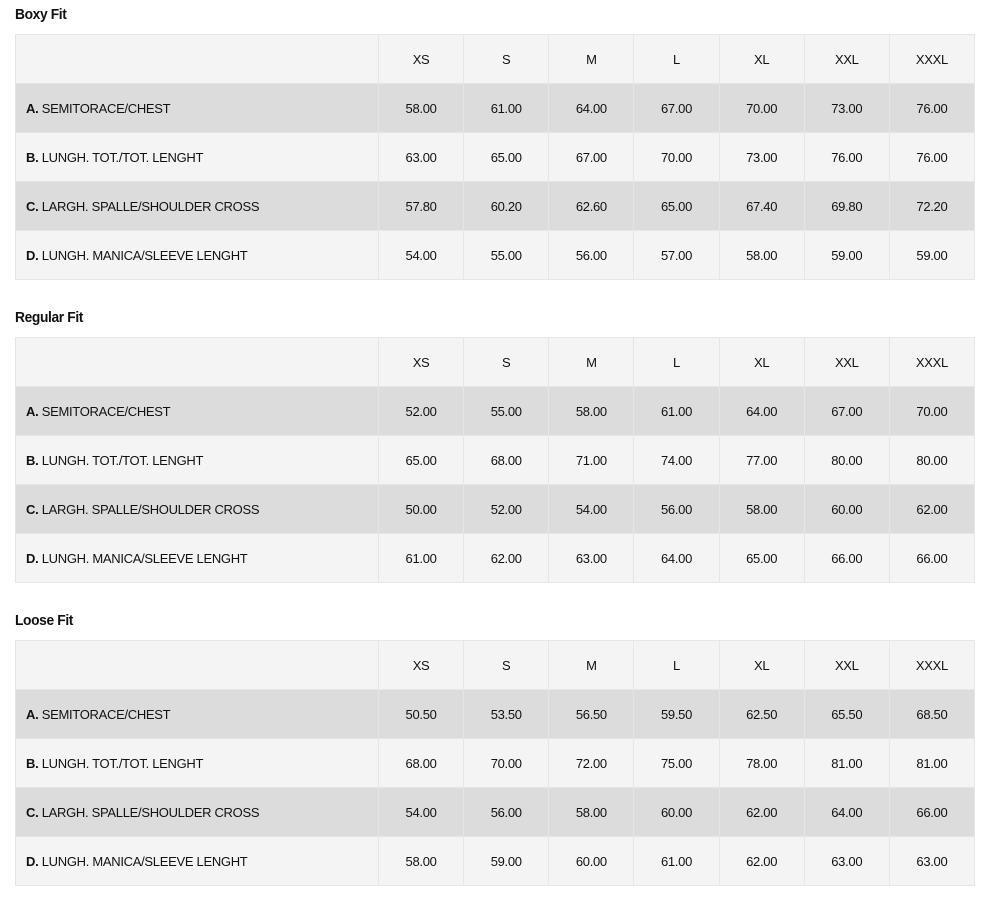 The image size is (992, 898). I want to click on measurement-value: 62.60, so click(591, 206).